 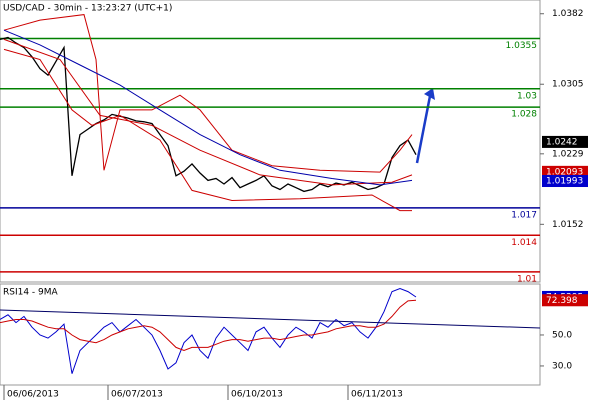 What do you see at coordinates (524, 243) in the screenshot?
I see `level-label: 1.014` at bounding box center [524, 243].